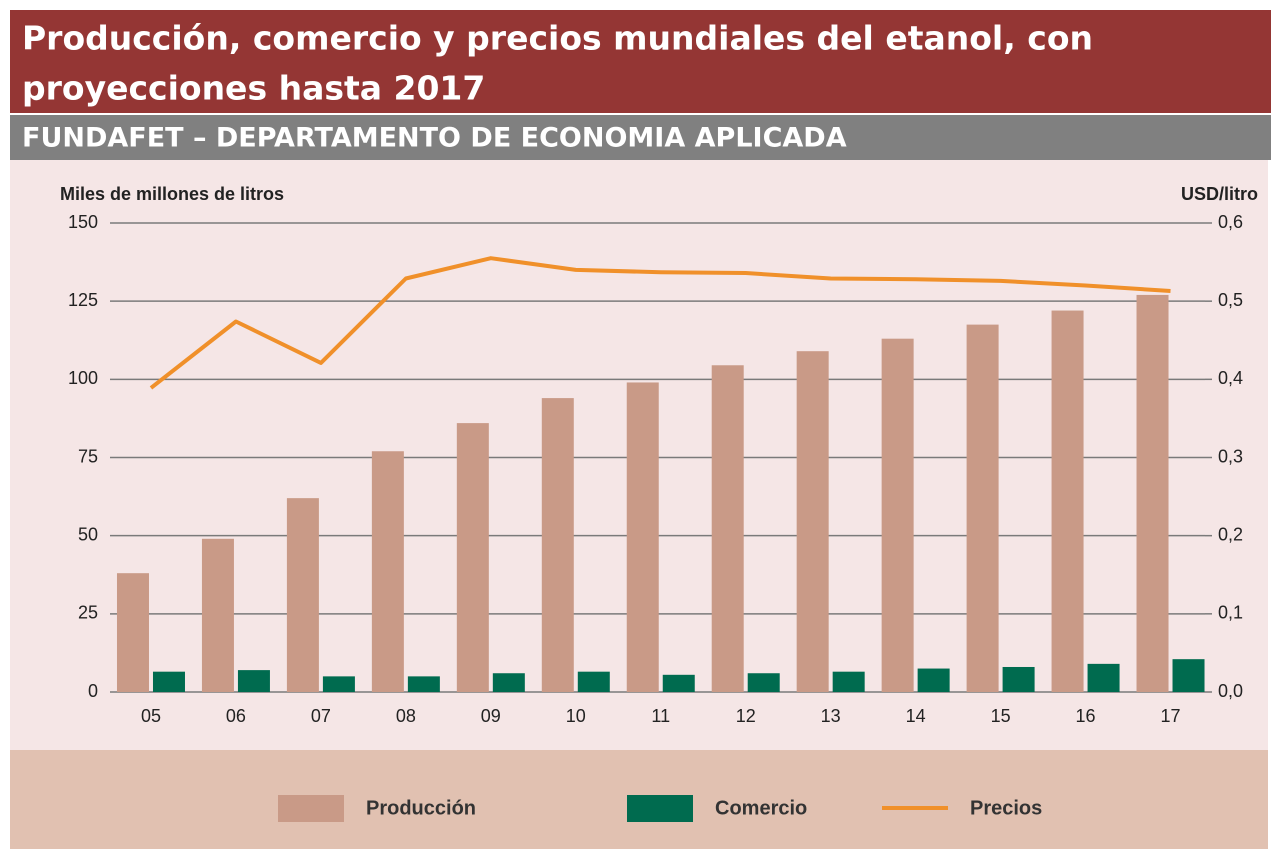 This screenshot has height=849, width=1271. Describe the element at coordinates (1230, 222) in the screenshot. I see `y2-tick-label: 0,6` at that location.